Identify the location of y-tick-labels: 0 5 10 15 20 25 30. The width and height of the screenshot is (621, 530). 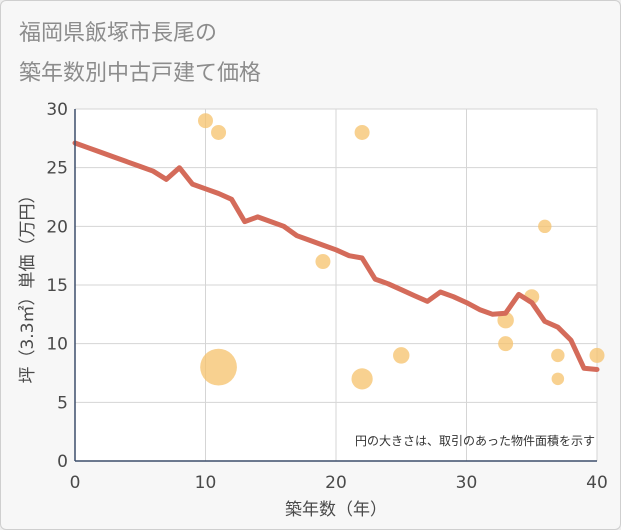
(57, 286).